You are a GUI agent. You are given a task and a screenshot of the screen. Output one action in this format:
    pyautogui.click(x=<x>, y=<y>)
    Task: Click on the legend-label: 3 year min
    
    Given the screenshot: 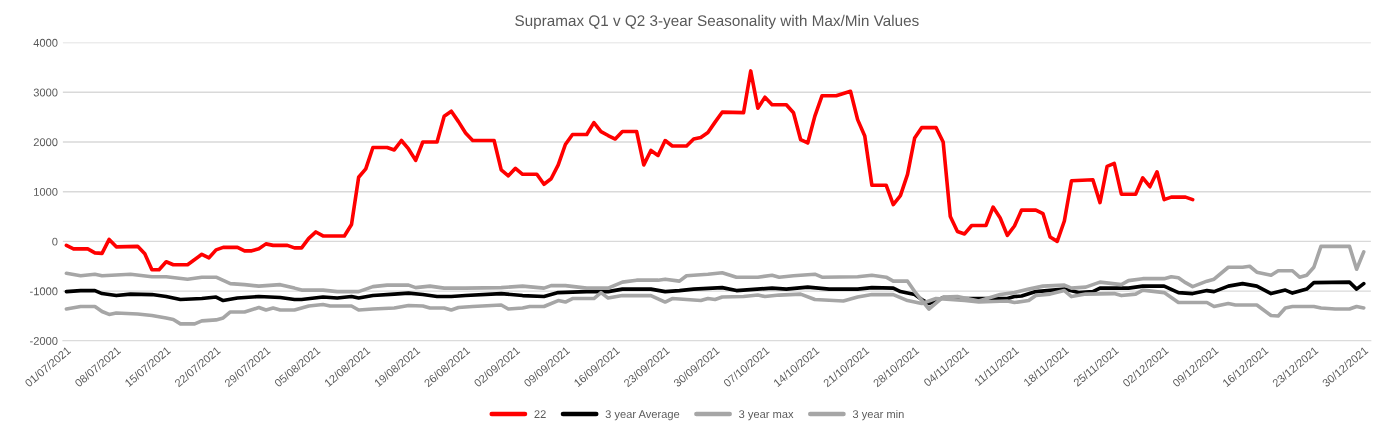 What is the action you would take?
    pyautogui.click(x=878, y=415)
    